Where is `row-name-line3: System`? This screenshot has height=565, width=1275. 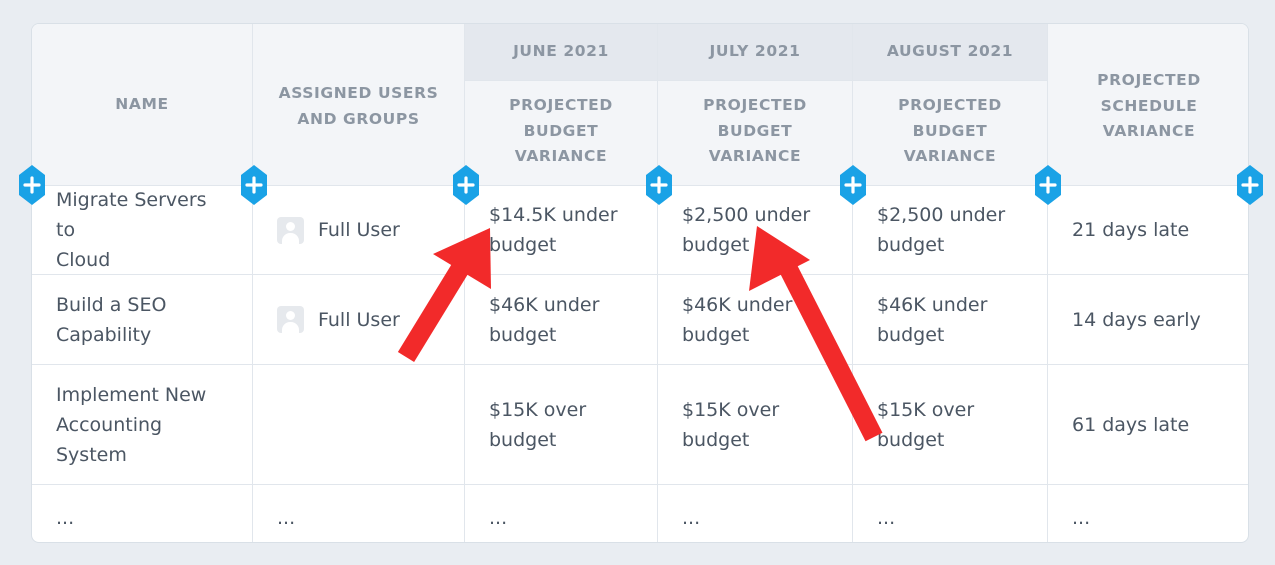
row-name-line3: System is located at coordinates (91, 454).